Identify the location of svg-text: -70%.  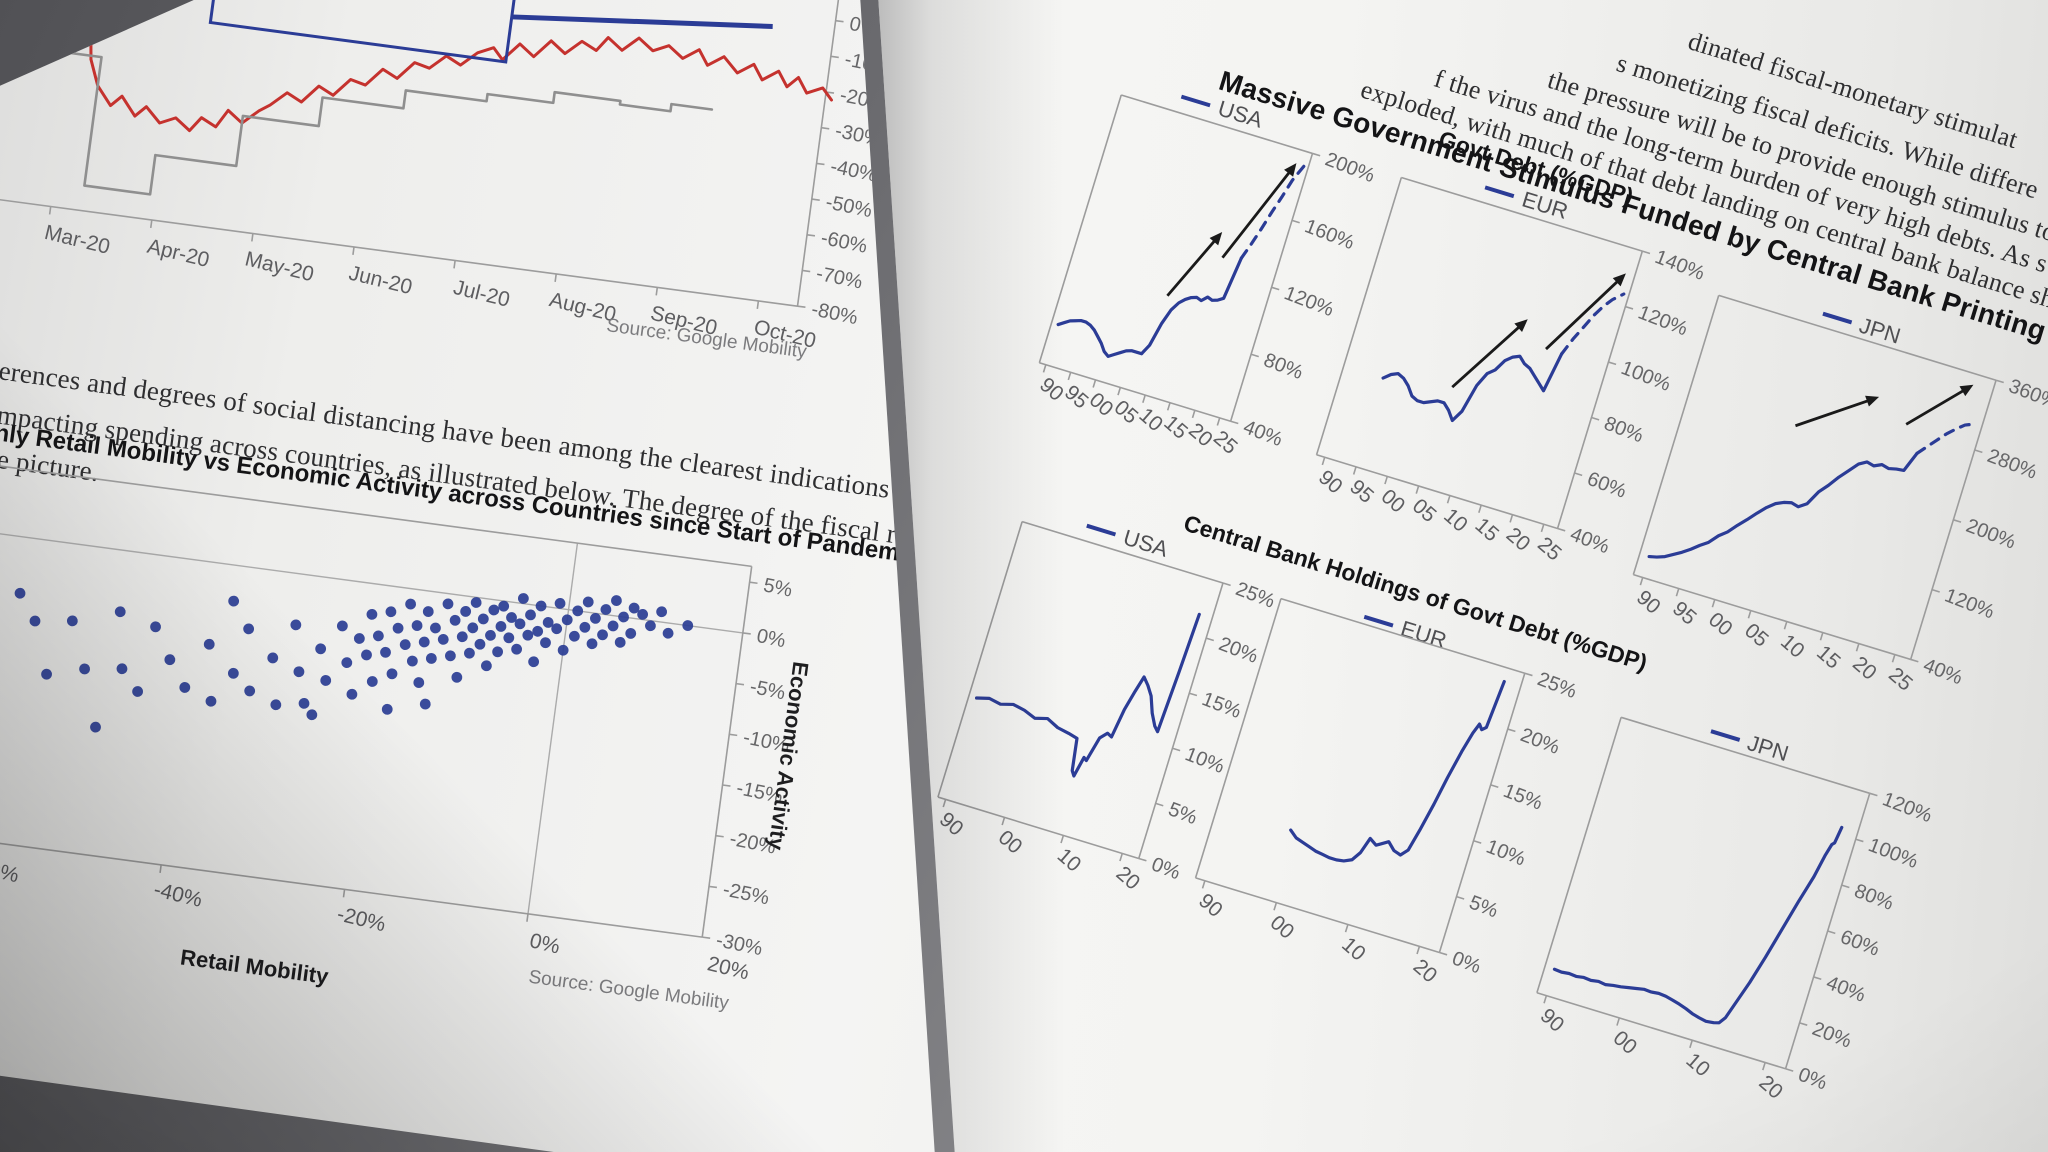
(839, 278).